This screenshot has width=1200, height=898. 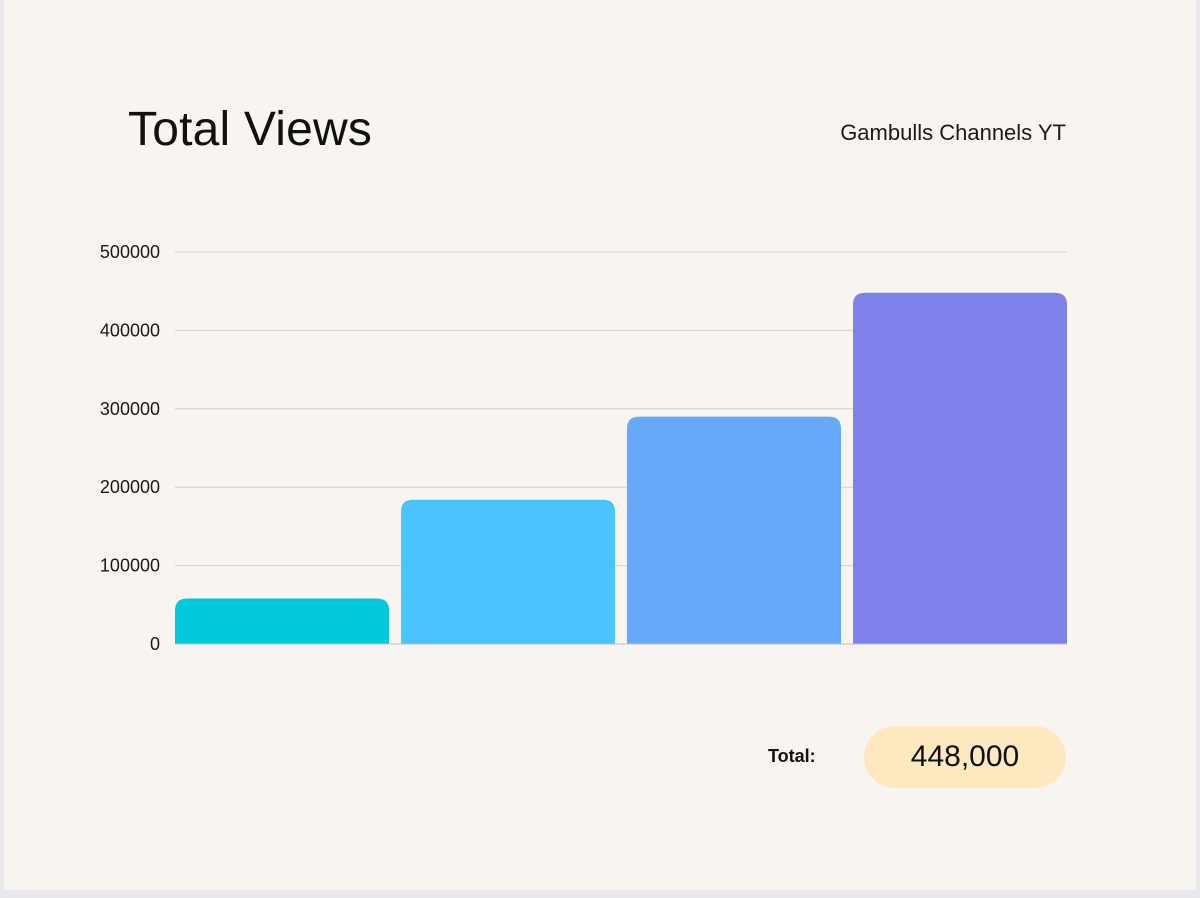 What do you see at coordinates (953, 132) in the screenshot?
I see `chart-subtitle: Gambulls Channels YT` at bounding box center [953, 132].